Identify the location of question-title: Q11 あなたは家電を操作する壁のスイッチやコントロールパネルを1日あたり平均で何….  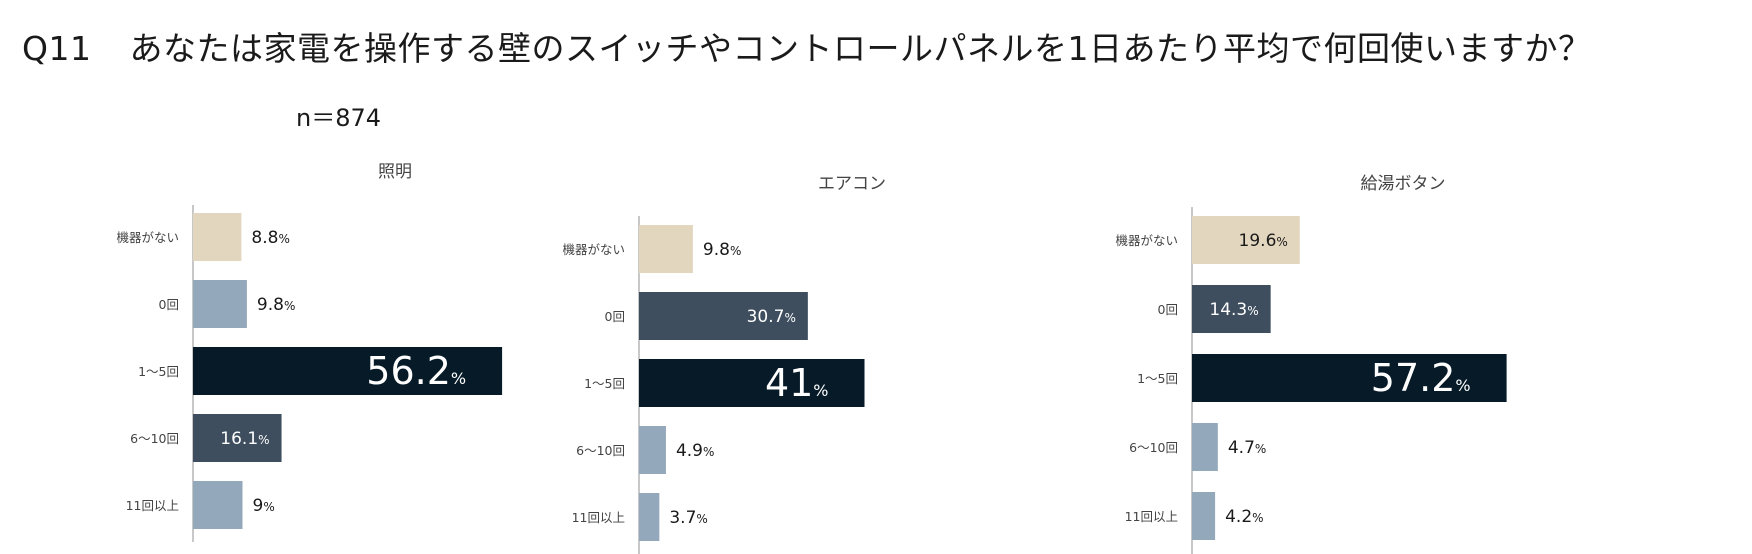
(806, 46).